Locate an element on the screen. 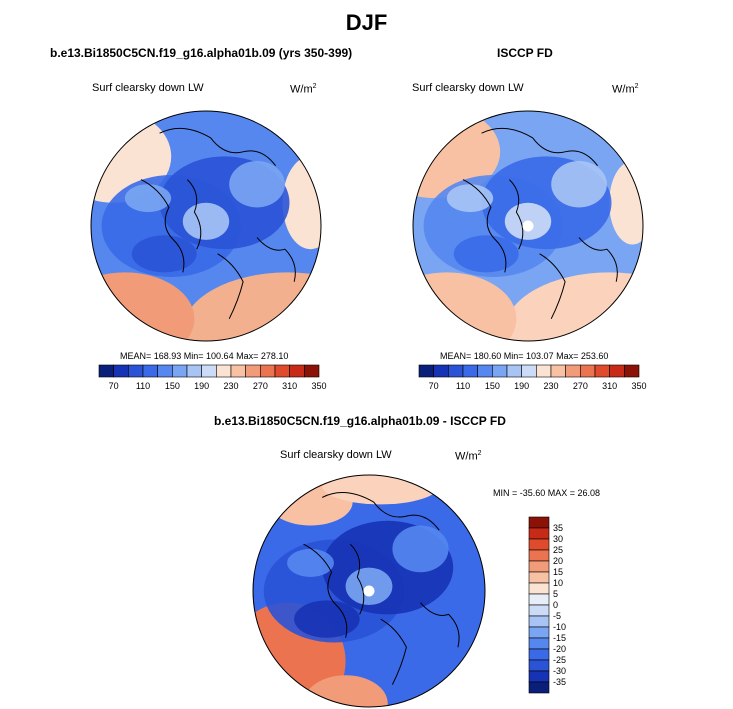 This screenshot has width=733, height=709. panel-2-variable: Surf clearsky down LW is located at coordinates (468, 88).